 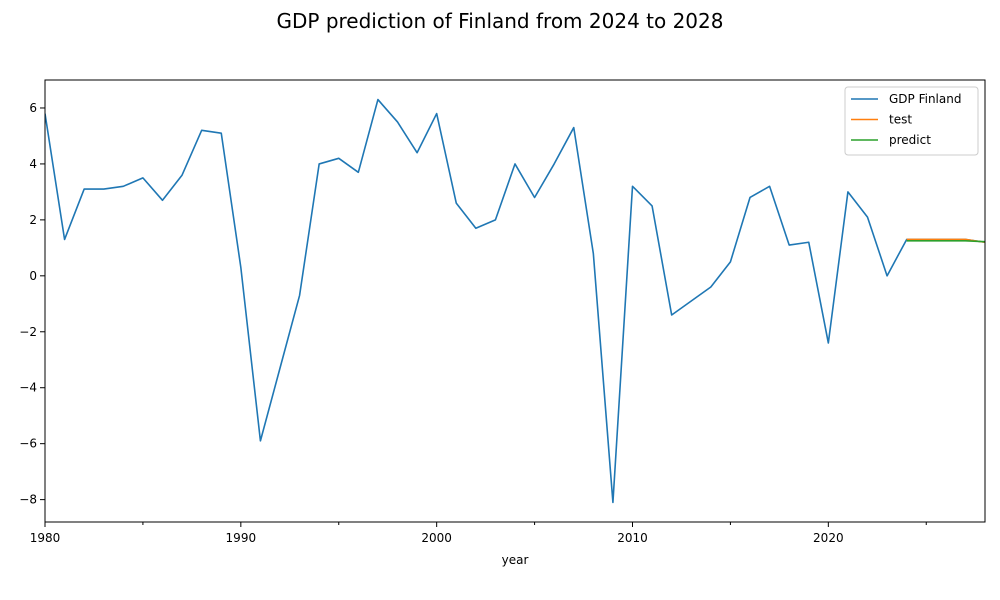 What do you see at coordinates (33, 164) in the screenshot?
I see `y-tick-label: 4` at bounding box center [33, 164].